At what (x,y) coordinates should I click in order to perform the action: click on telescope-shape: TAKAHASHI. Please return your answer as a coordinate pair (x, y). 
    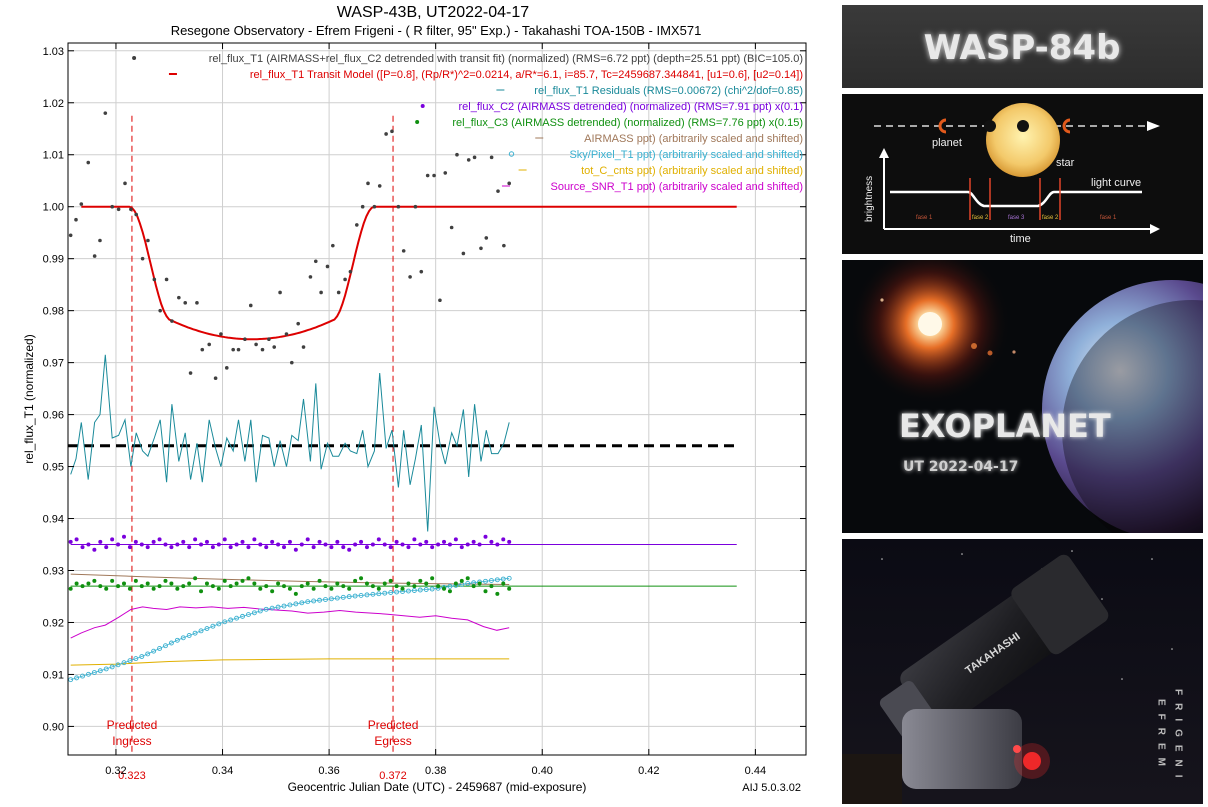
    Looking at the image, I should click on (994, 647).